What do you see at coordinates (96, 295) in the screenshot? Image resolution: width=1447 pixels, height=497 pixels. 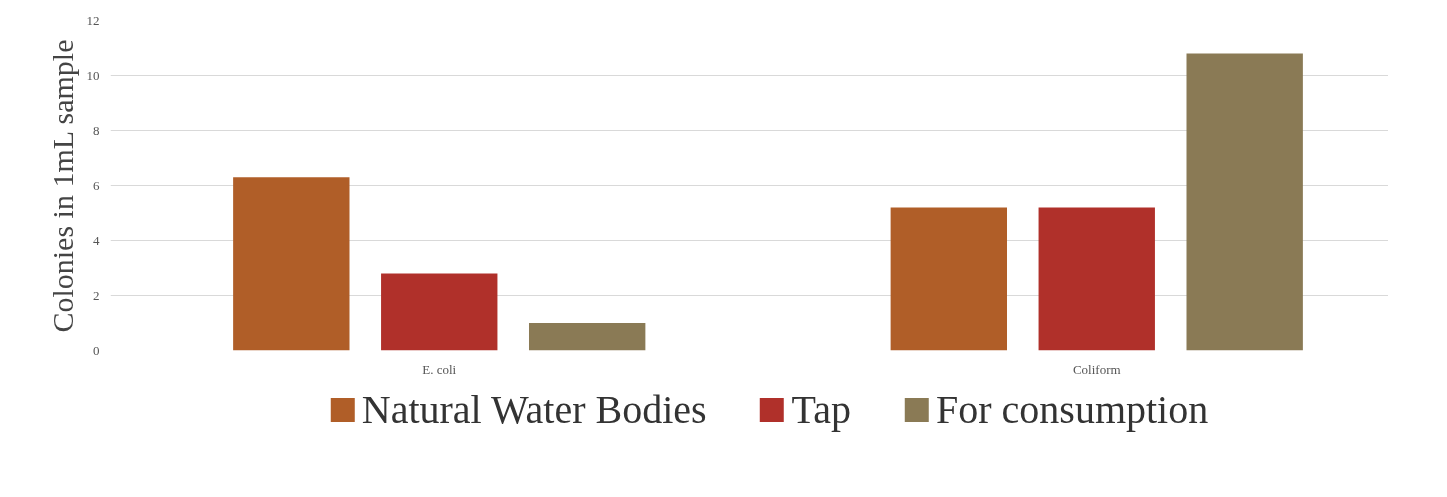 I see `y-tick-label: 2` at bounding box center [96, 295].